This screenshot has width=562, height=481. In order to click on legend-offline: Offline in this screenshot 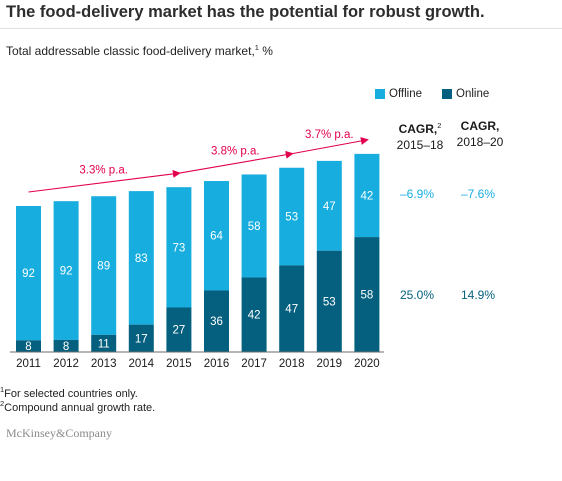, I will do `click(398, 94)`.